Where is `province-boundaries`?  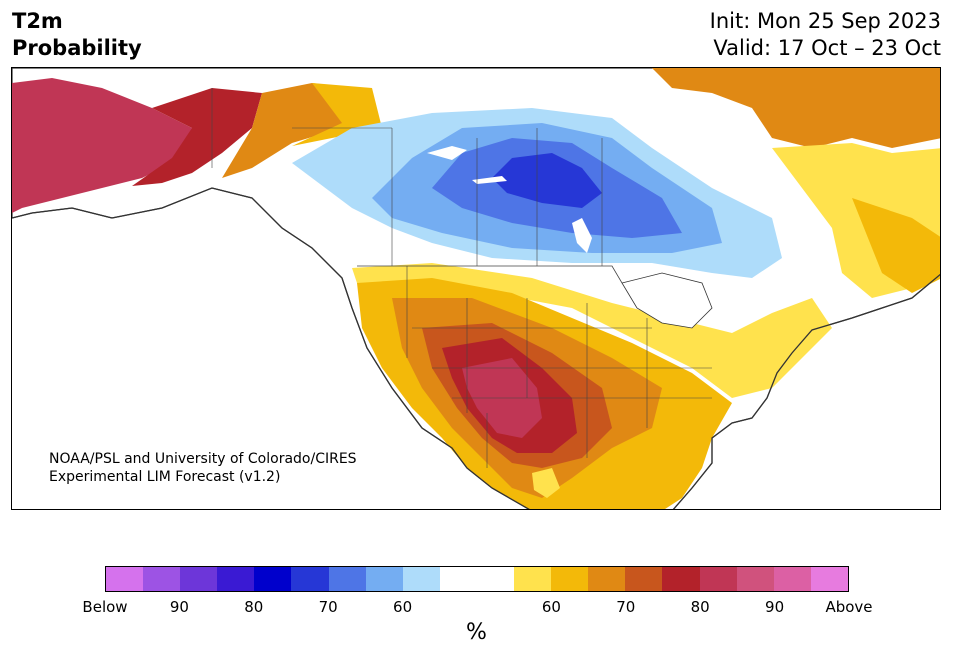 province-boundaries is located at coordinates (407, 177).